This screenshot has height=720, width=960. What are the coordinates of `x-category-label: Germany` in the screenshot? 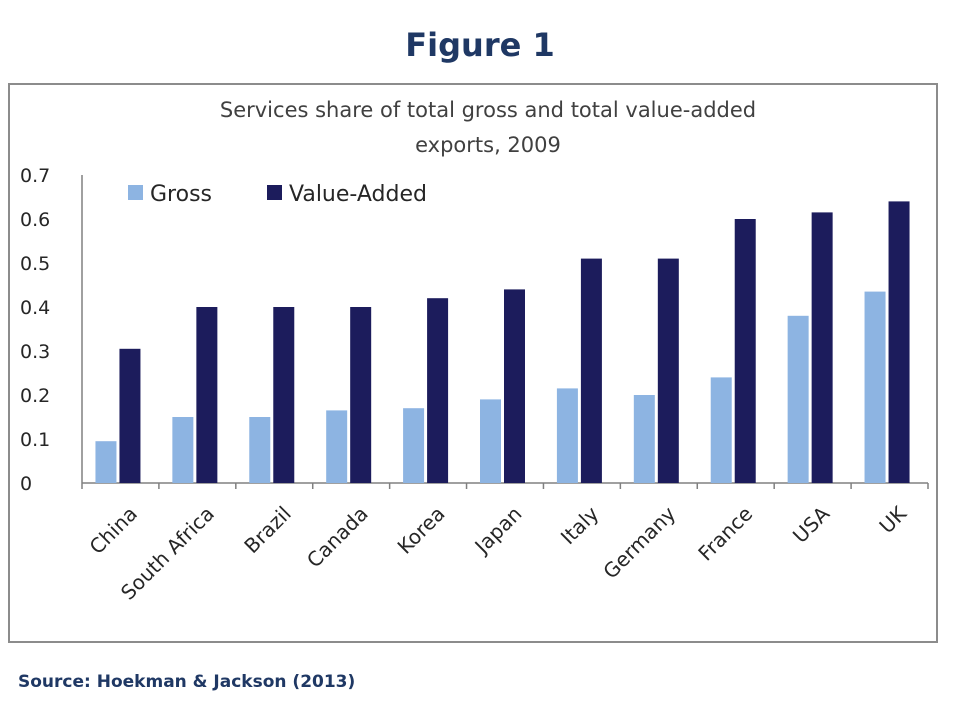 It's located at (639, 542).